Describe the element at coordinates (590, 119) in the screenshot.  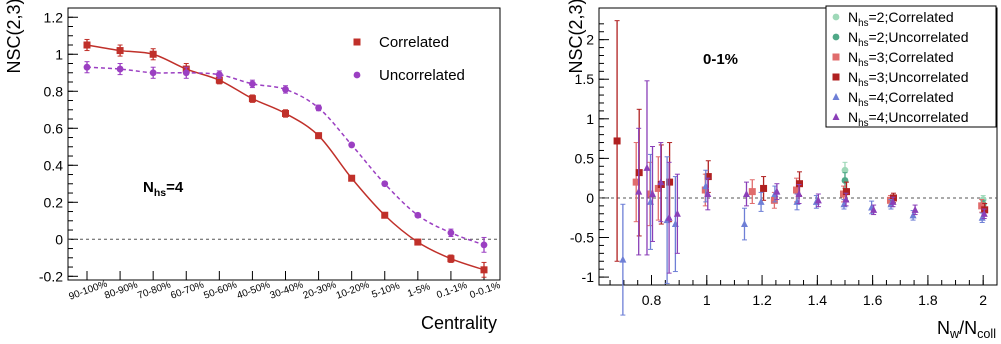
I see `right-y-tick-label-1: 1` at that location.